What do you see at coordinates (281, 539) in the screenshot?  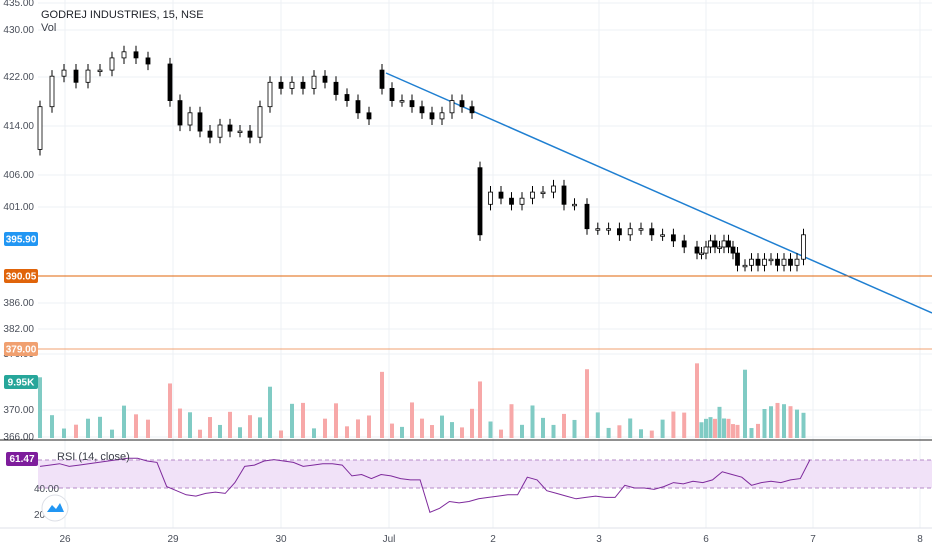 I see `time-tick-label: 30` at bounding box center [281, 539].